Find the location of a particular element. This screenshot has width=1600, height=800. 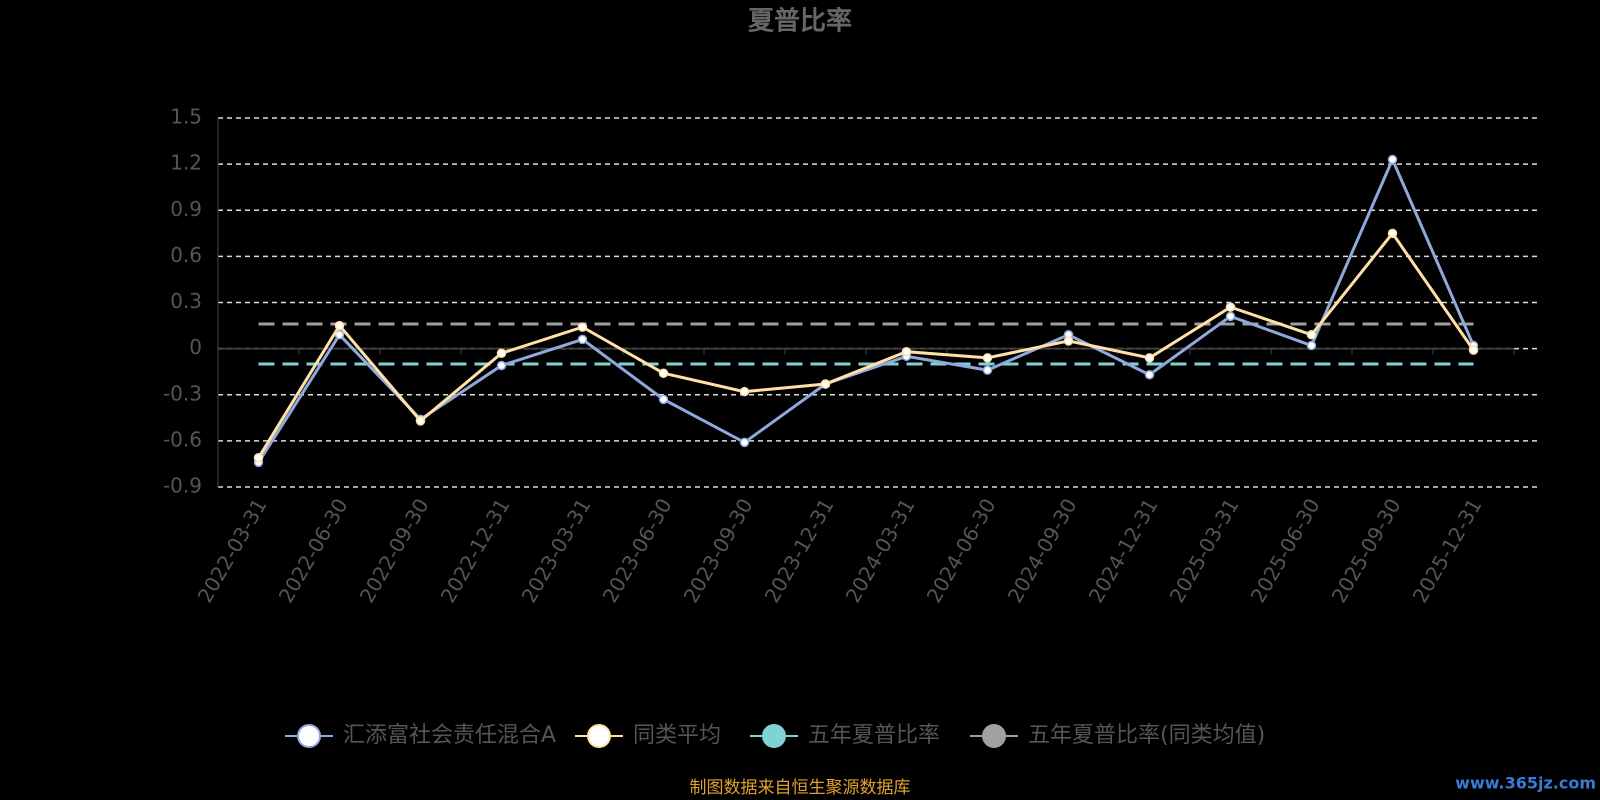

legend-label: 汇添富社会责任混合A is located at coordinates (449, 735).